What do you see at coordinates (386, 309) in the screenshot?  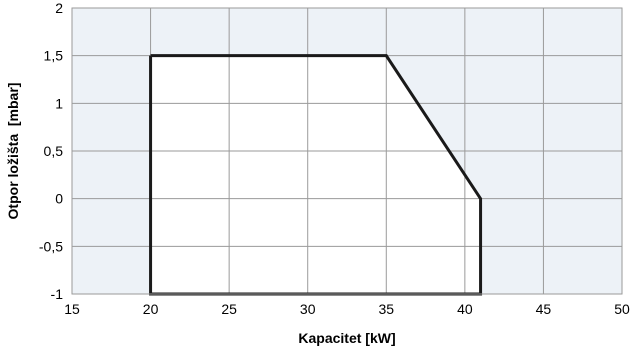 I see `x-tick-label: 35` at bounding box center [386, 309].